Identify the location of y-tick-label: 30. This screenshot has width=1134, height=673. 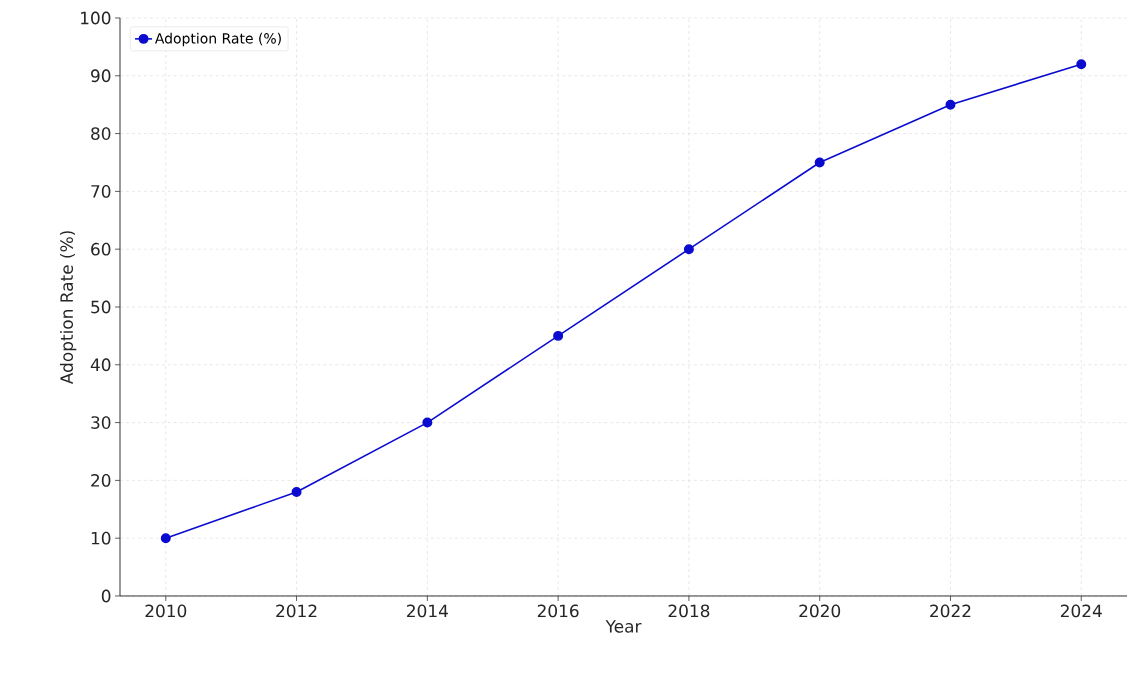
(101, 422).